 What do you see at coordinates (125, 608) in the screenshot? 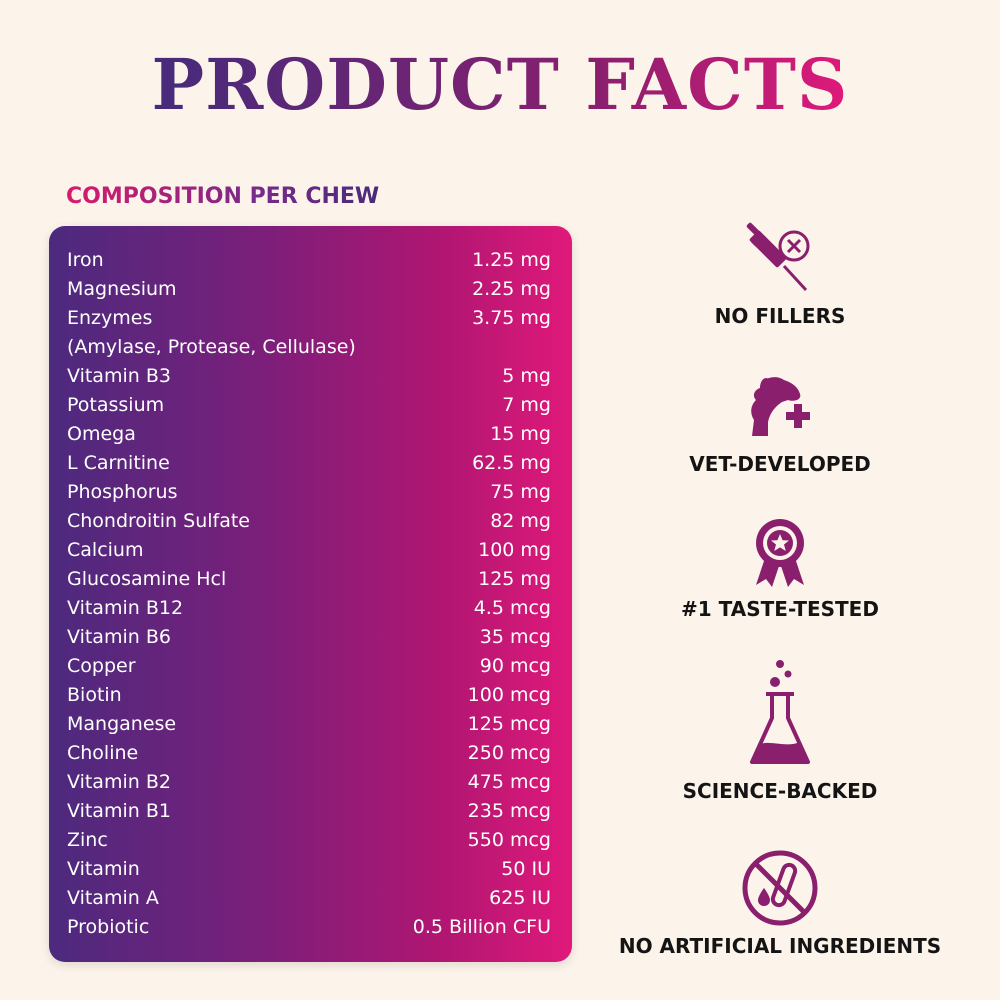
I see `ingredient-name: Vitamin B12` at bounding box center [125, 608].